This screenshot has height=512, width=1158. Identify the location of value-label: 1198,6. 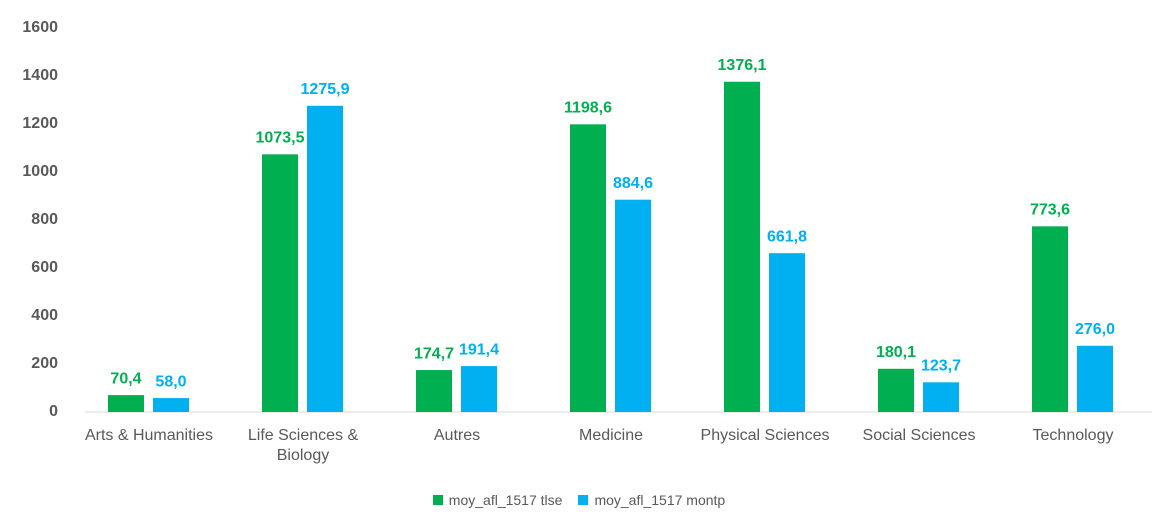
(588, 108).